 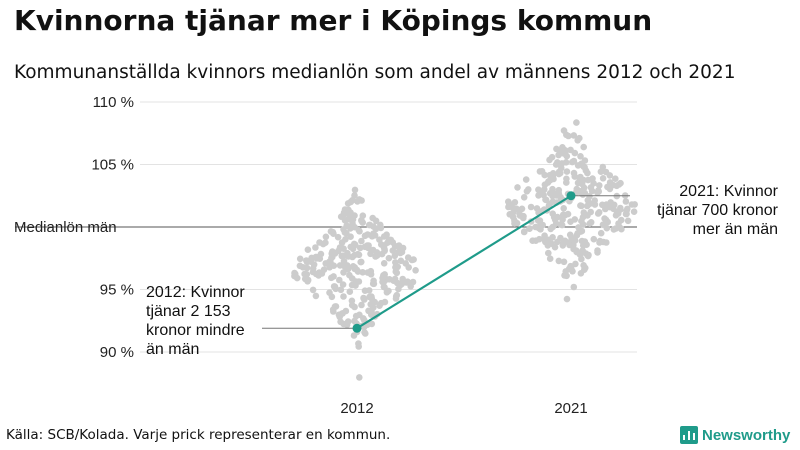 What do you see at coordinates (689, 435) in the screenshot?
I see `bar-chart-icon` at bounding box center [689, 435].